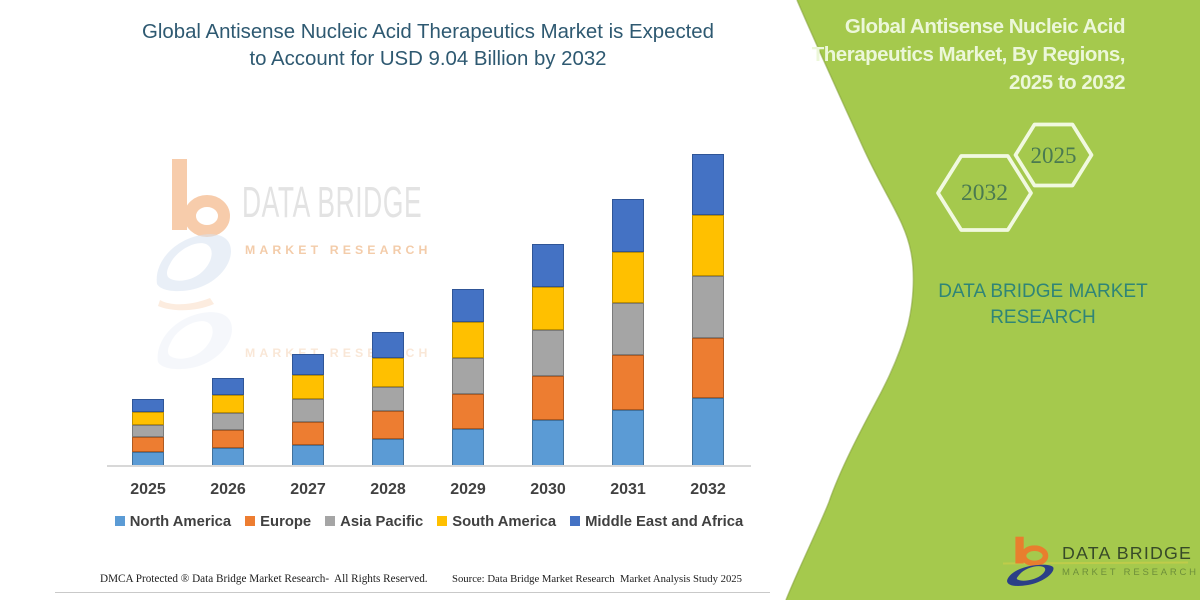 This screenshot has height=600, width=1200. Describe the element at coordinates (1054, 155) in the screenshot. I see `svg-text: 2025` at that location.